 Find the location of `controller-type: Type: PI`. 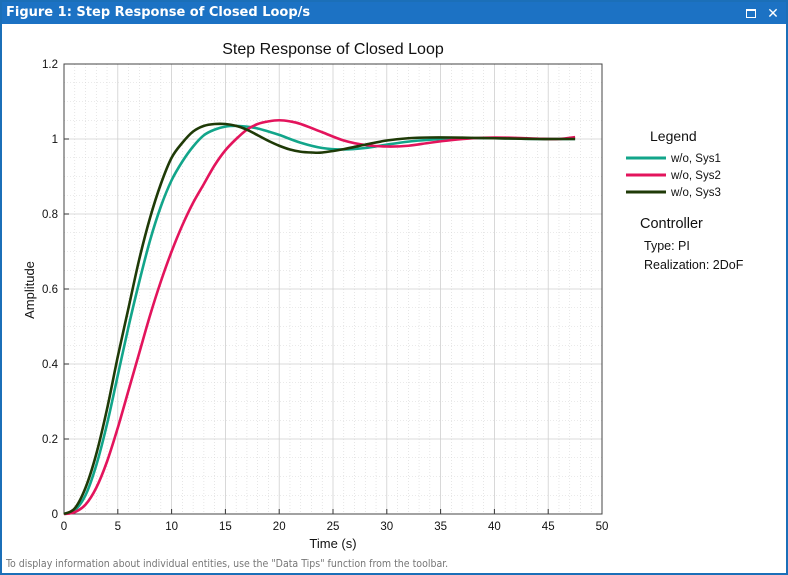

controller-type: Type: PI is located at coordinates (667, 246).